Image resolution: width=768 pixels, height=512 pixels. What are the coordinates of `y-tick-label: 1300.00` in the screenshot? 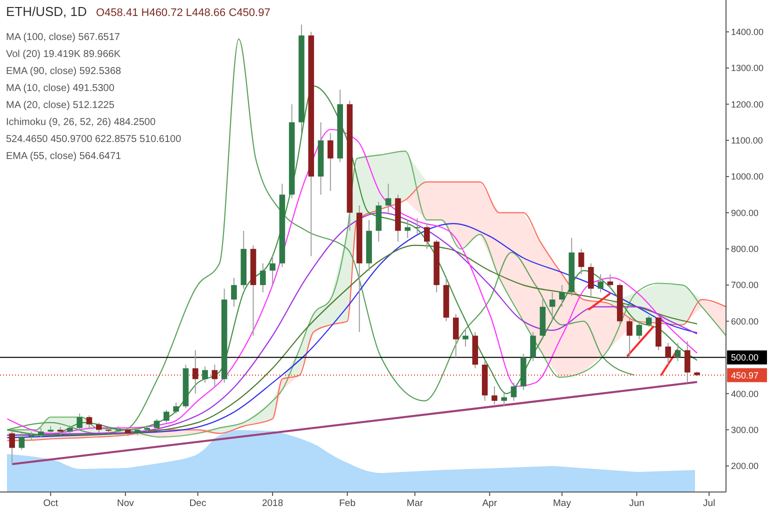 It's located at (747, 68).